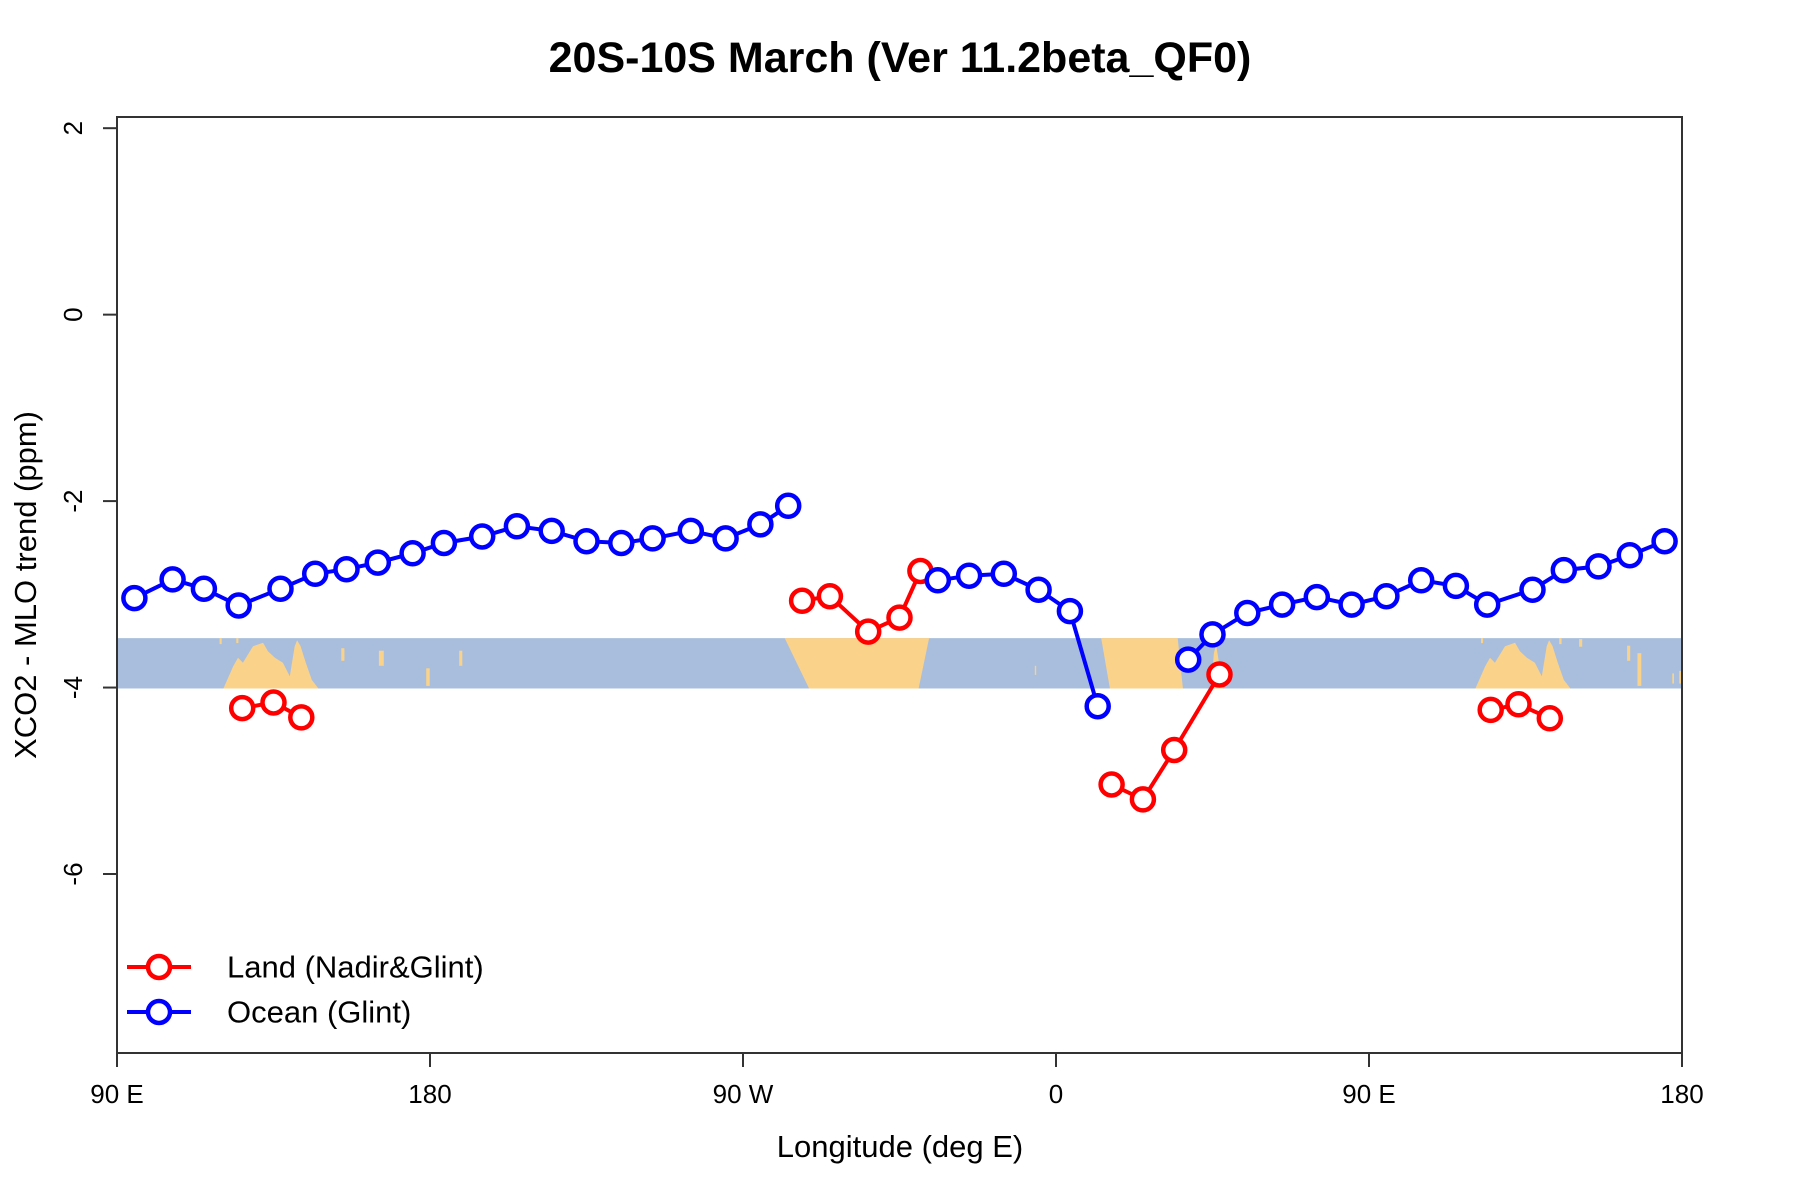 The height and width of the screenshot is (1200, 1800). What do you see at coordinates (900, 1146) in the screenshot?
I see `x-axis-title: Longitude (deg E)` at bounding box center [900, 1146].